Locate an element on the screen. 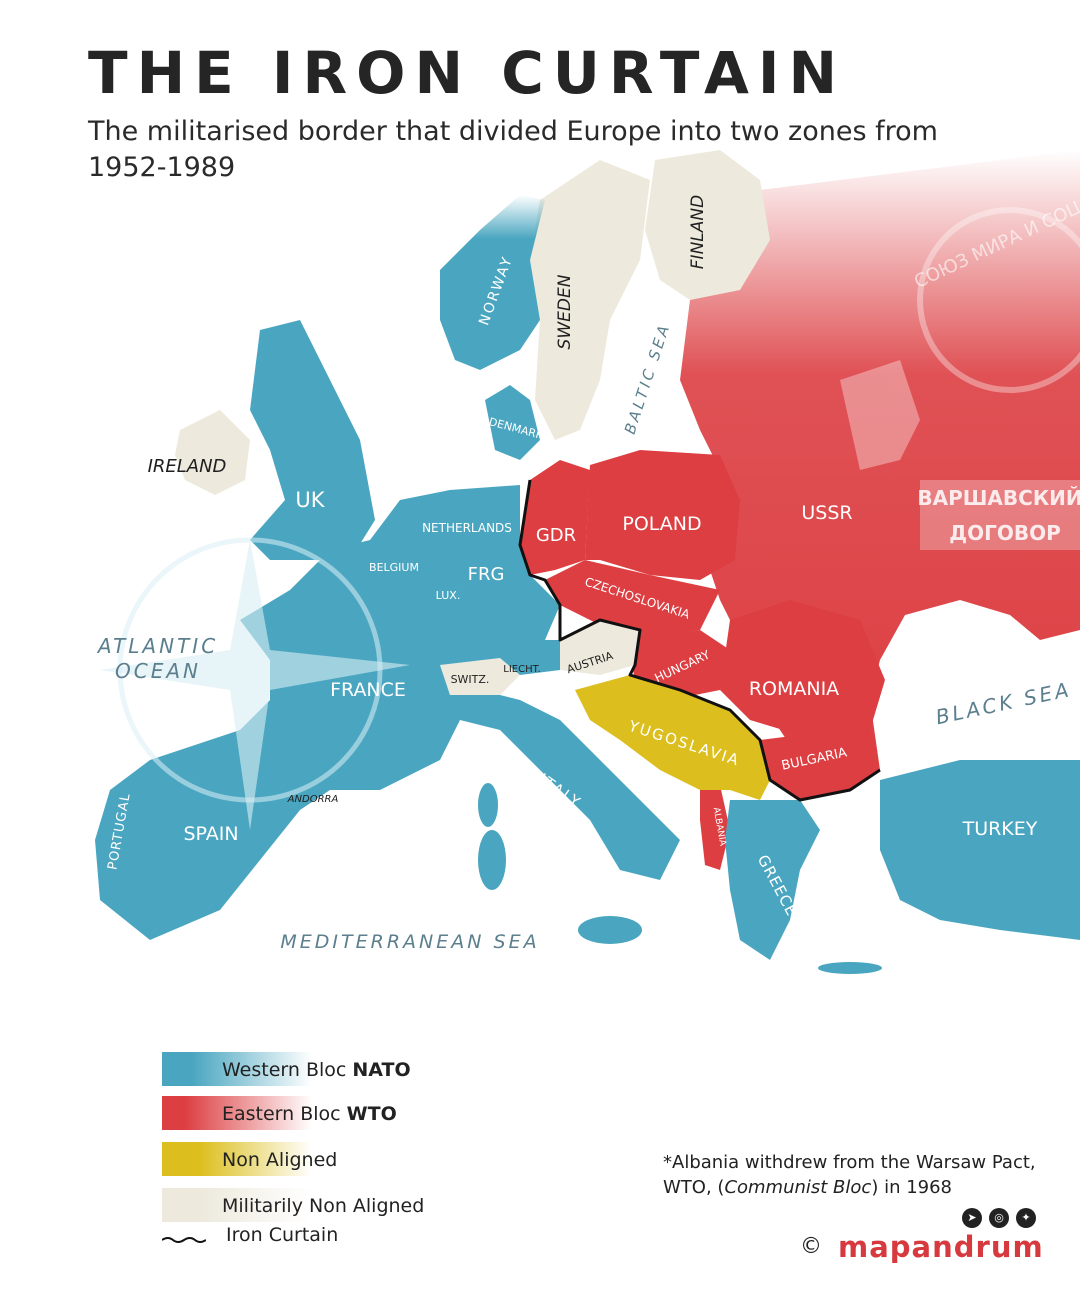 The image size is (1080, 1296). label-finland: FINLAND is located at coordinates (698, 232).